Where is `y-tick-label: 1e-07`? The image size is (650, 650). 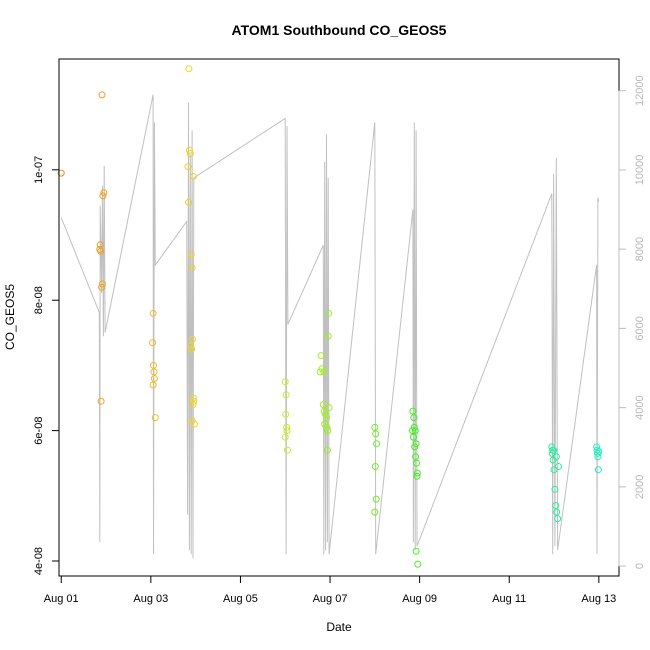 y-tick-label: 1e-07 is located at coordinates (39, 170).